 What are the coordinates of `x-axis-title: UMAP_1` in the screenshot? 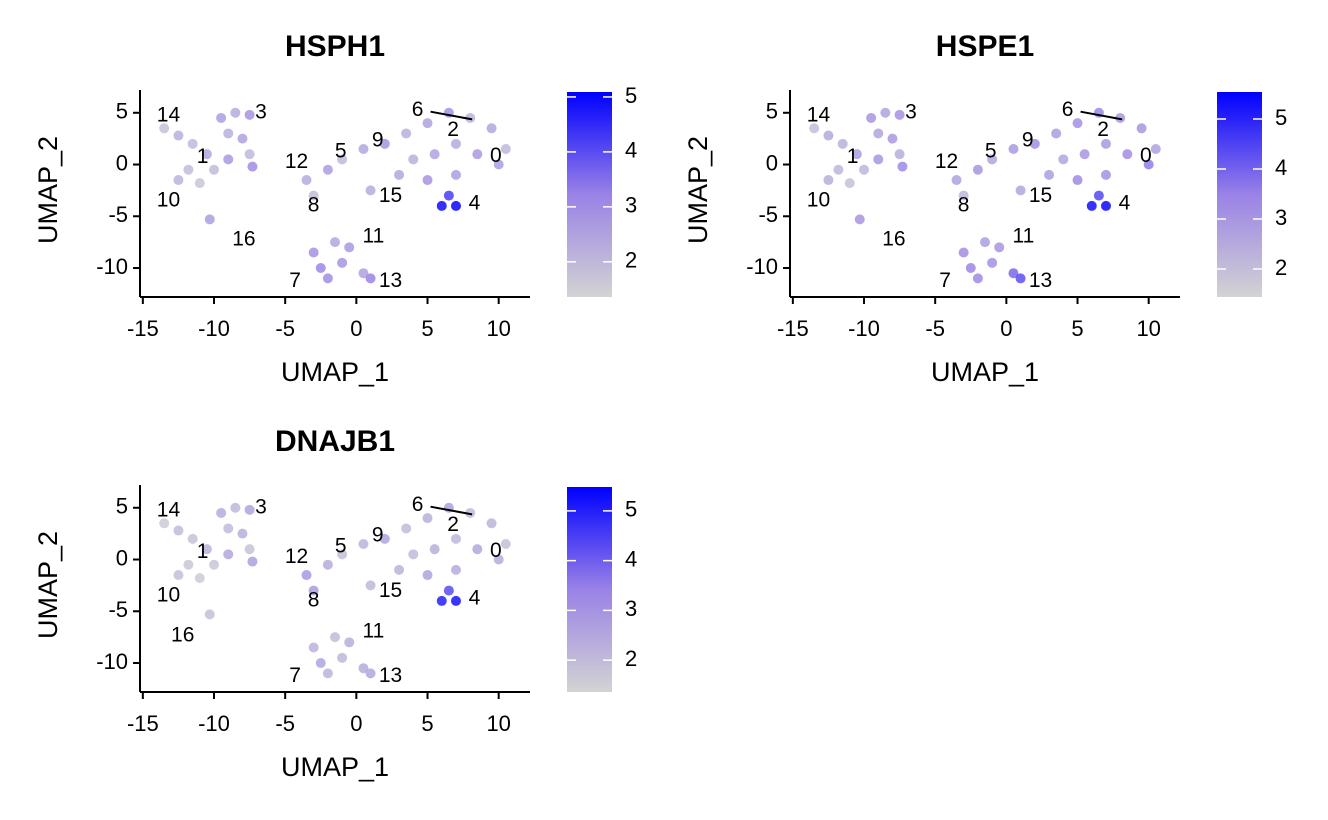 It's located at (985, 372).